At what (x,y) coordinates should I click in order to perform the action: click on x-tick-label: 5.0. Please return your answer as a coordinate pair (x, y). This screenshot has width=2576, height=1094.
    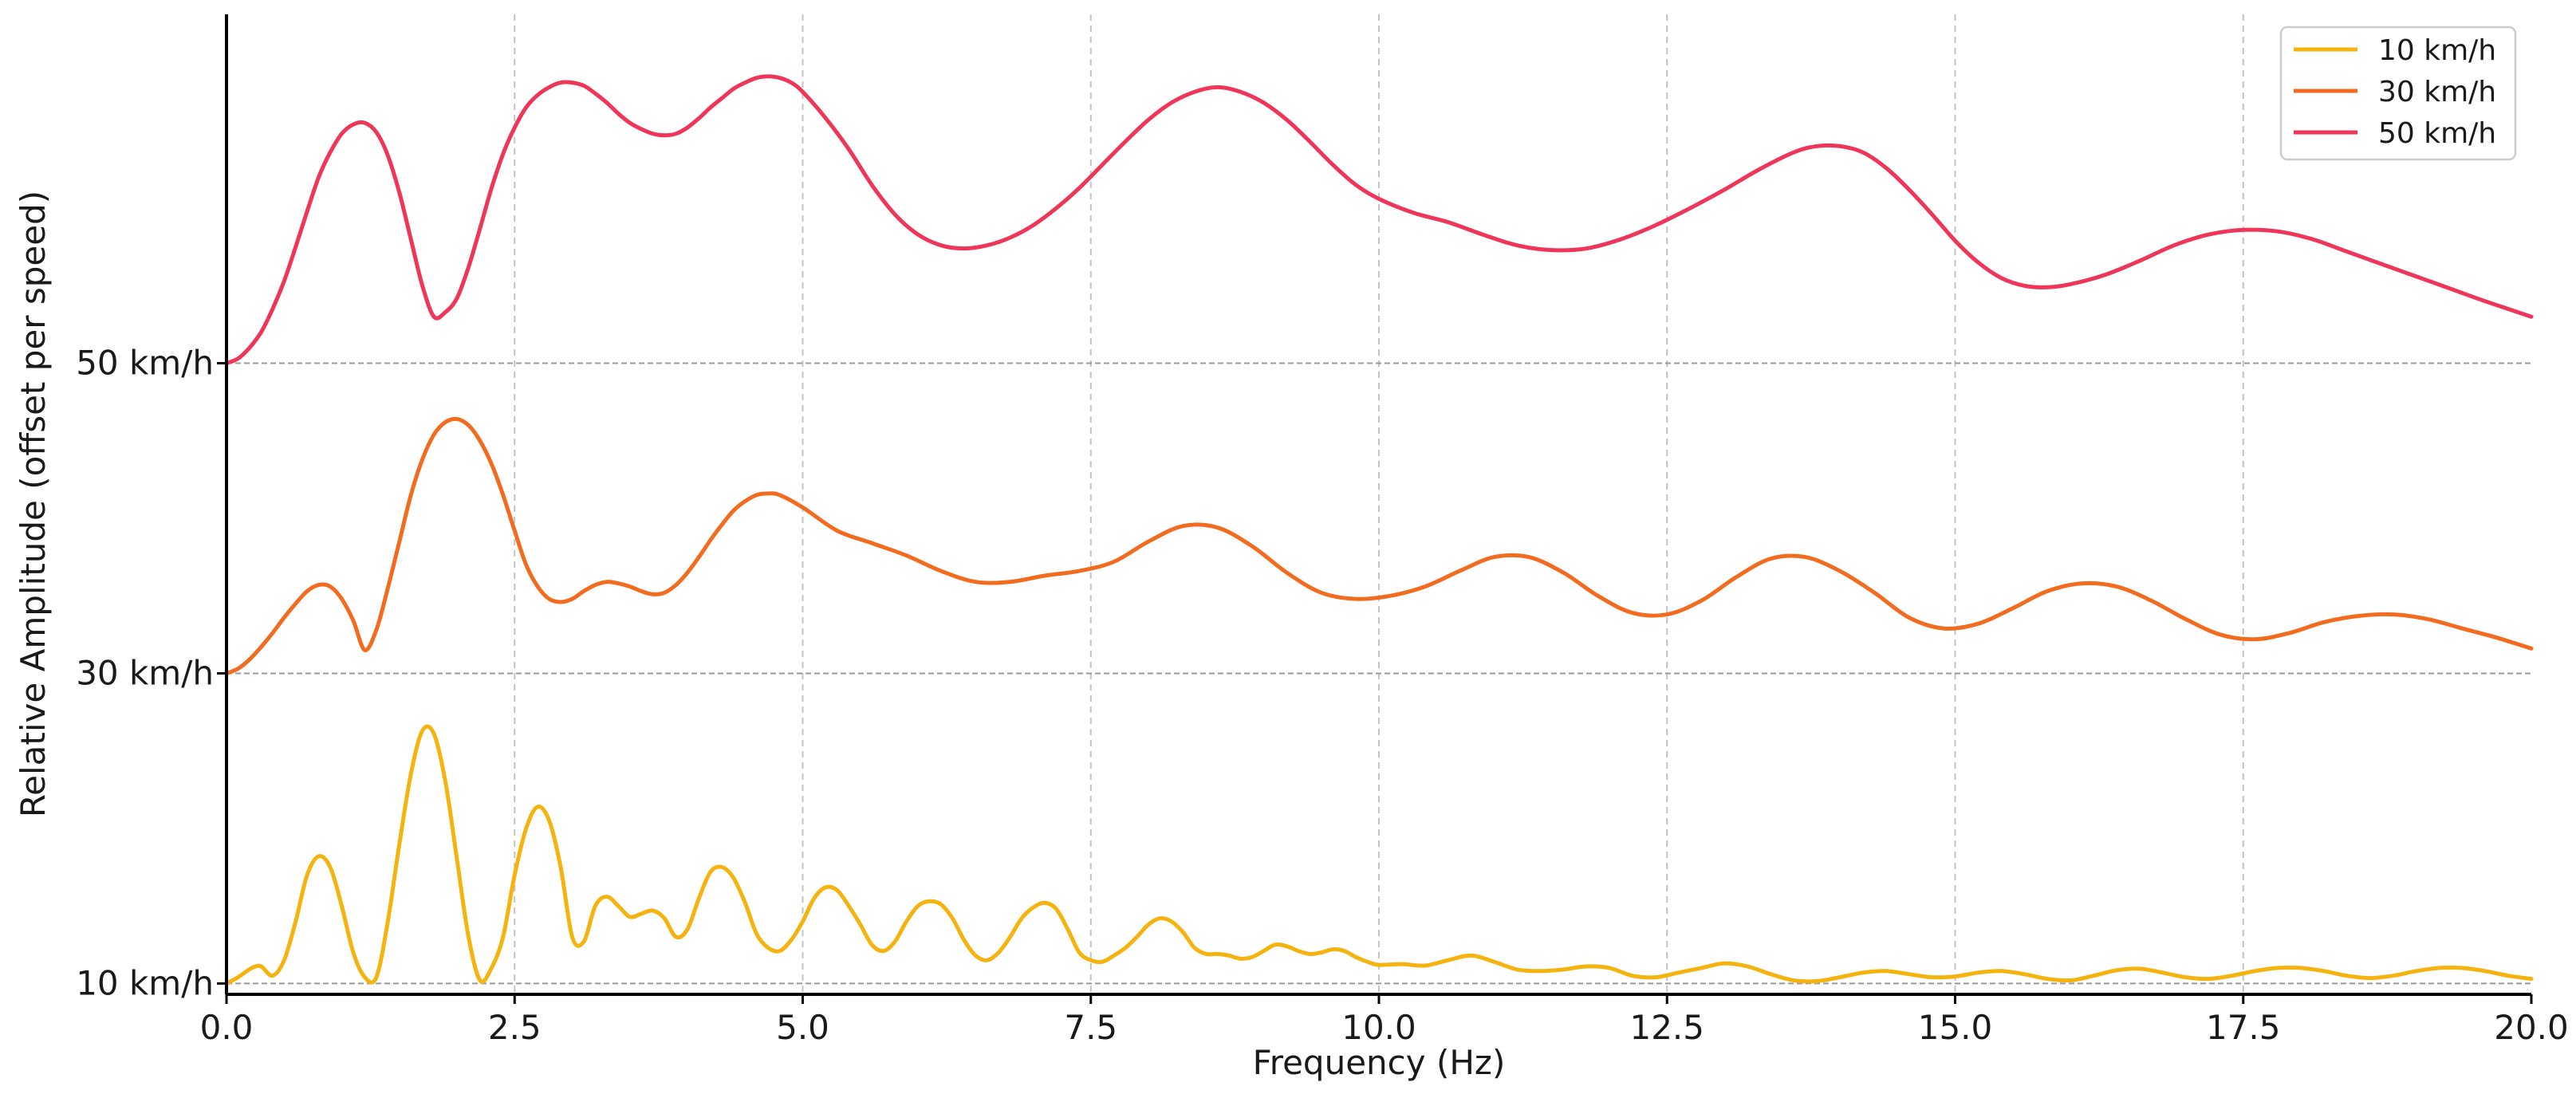
    Looking at the image, I should click on (802, 1027).